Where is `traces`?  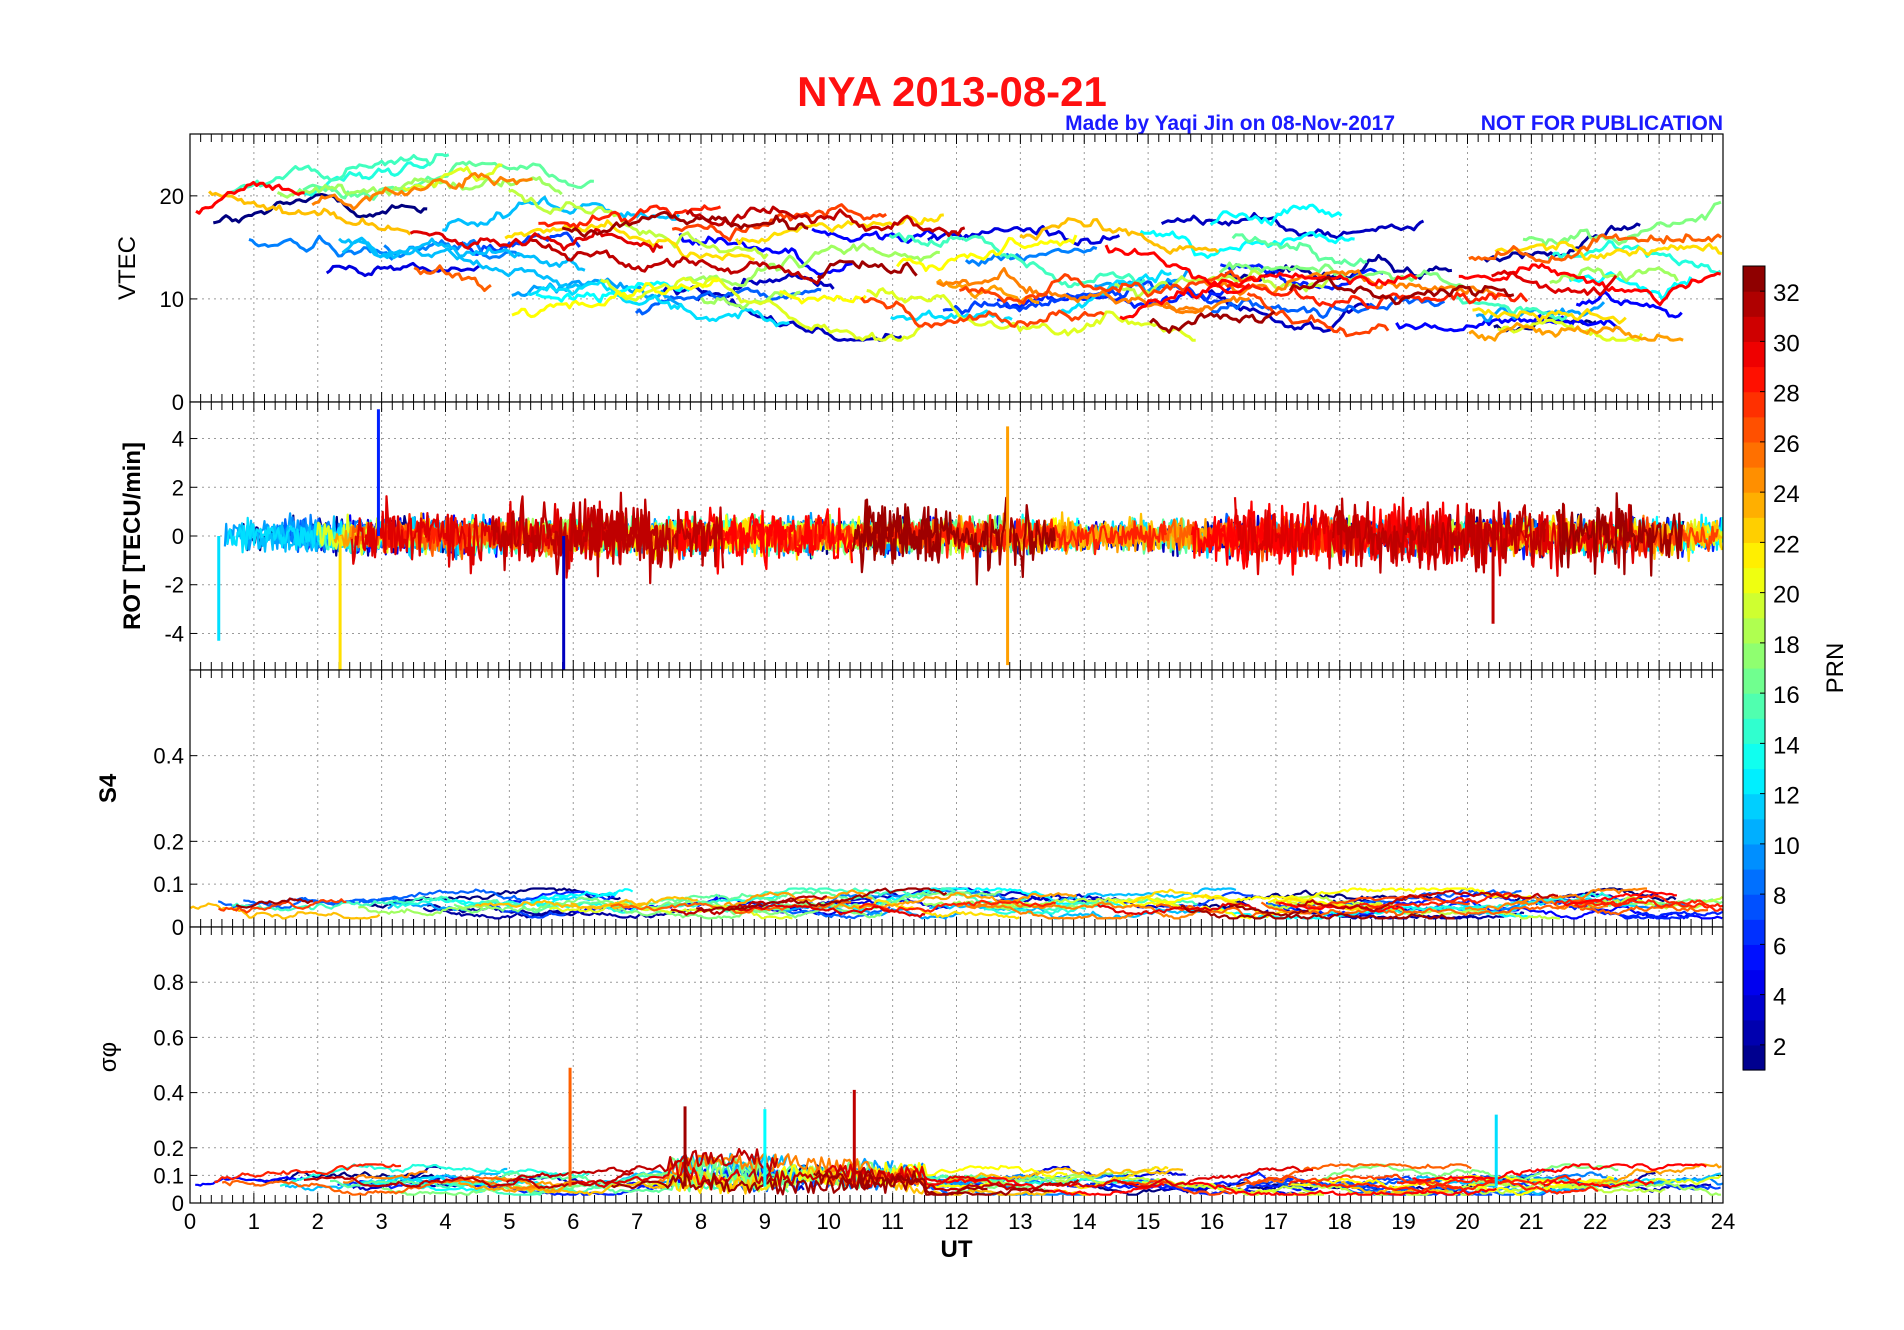 traces is located at coordinates (959, 1131).